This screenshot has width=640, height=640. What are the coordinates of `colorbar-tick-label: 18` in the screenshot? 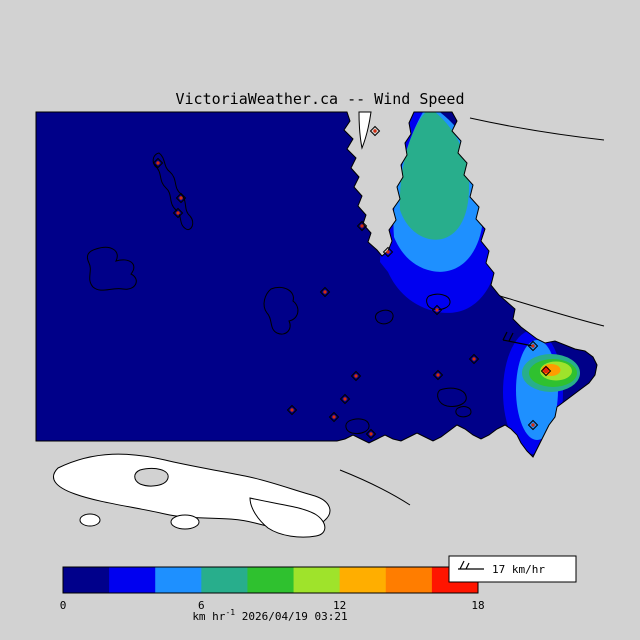 It's located at (477, 605).